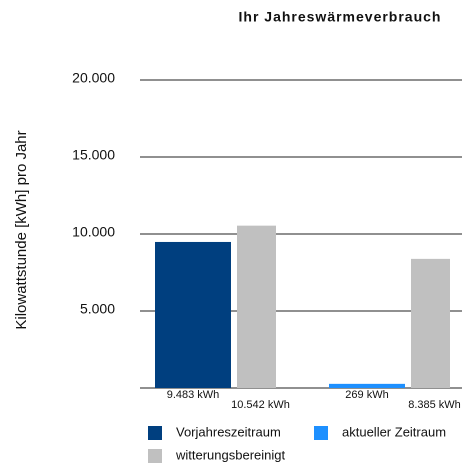  Describe the element at coordinates (434, 405) in the screenshot. I see `value-label: 8.385 kWh` at that location.